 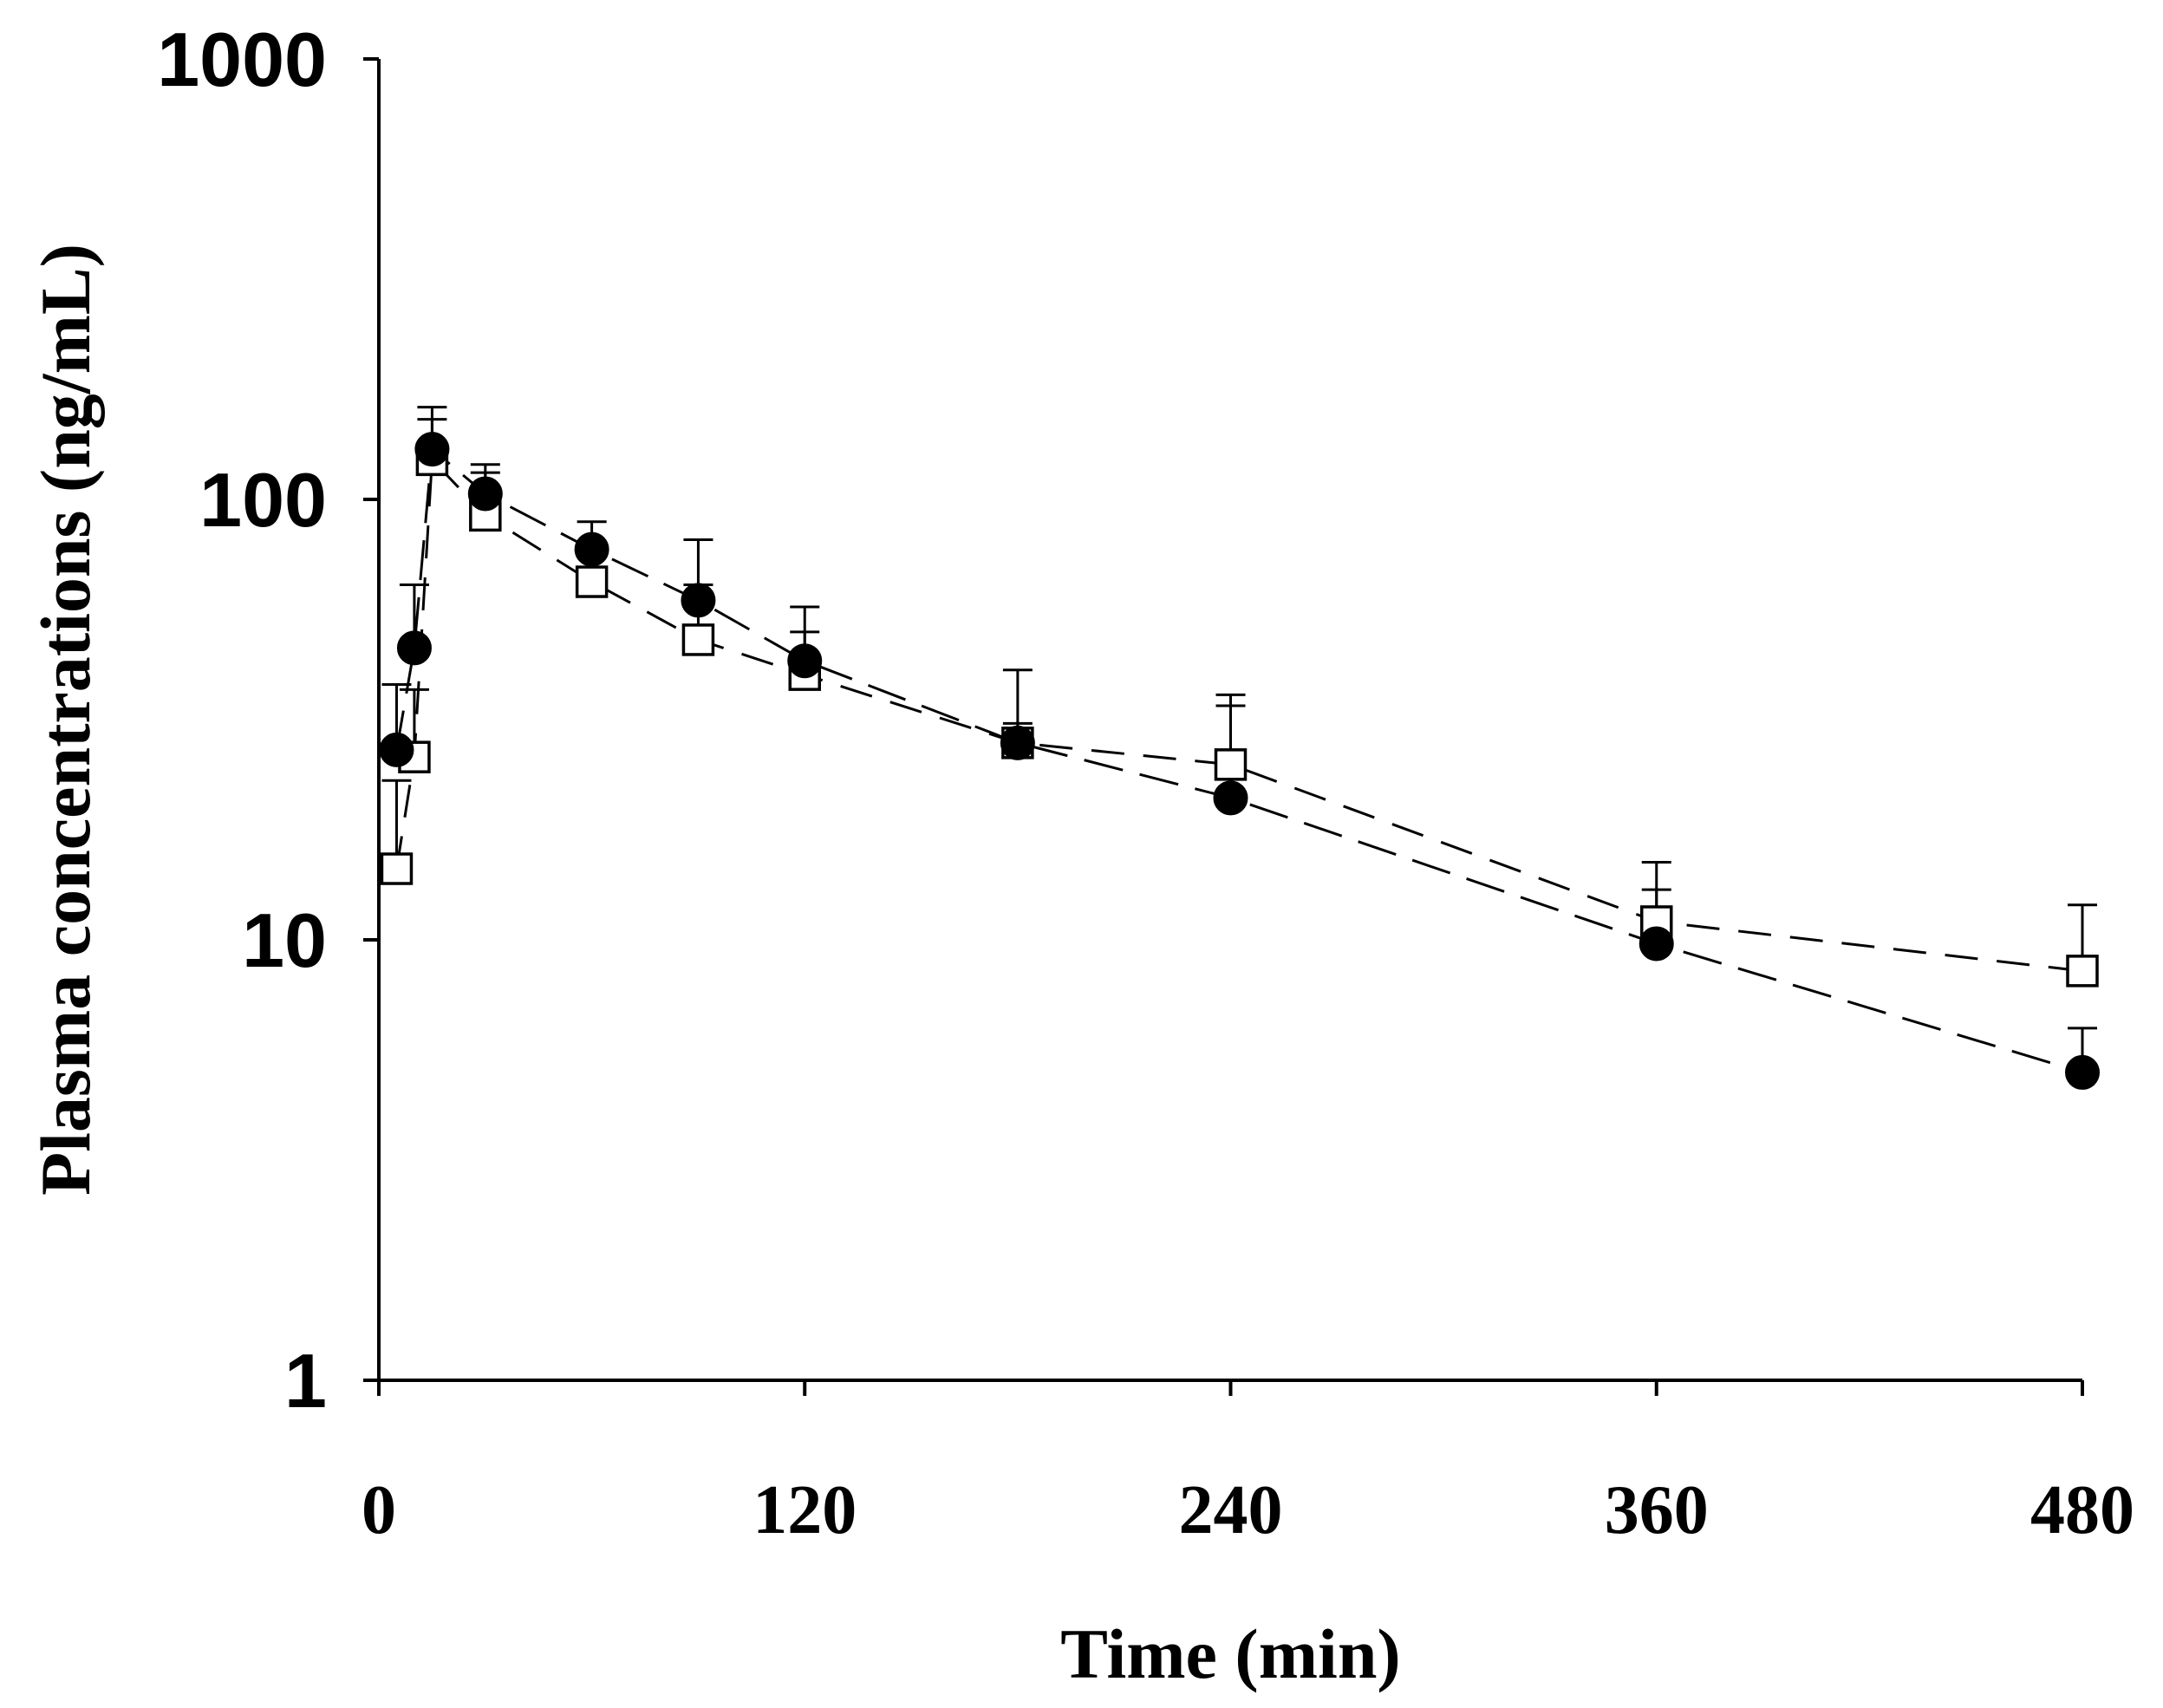 I want to click on y-tick-label: 1000, so click(x=242, y=59).